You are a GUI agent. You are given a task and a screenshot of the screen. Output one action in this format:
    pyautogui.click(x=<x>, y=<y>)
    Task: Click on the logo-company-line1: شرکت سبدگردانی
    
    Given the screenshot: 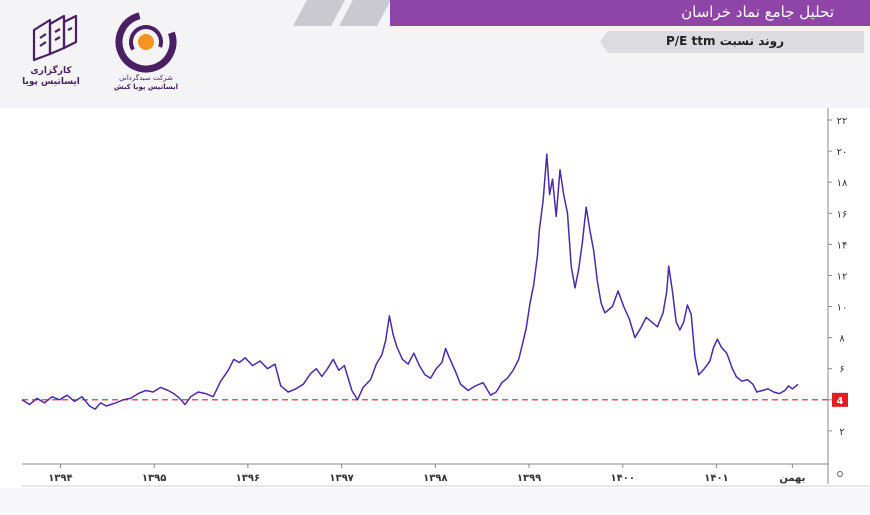 What is the action you would take?
    pyautogui.click(x=146, y=78)
    